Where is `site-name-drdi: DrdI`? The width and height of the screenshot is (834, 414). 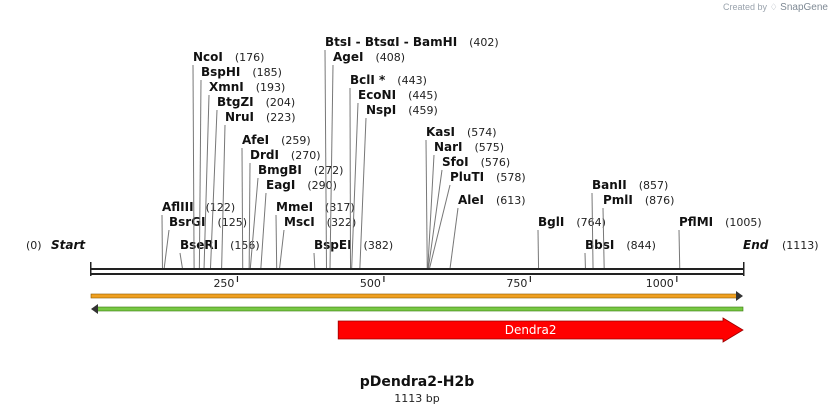
site-name-drdi: DrdI is located at coordinates (264, 155).